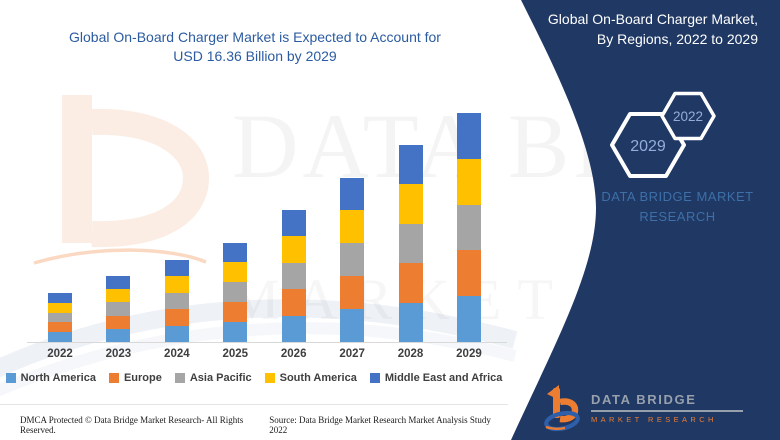  What do you see at coordinates (118, 354) in the screenshot?
I see `x-axis-label-2023: 2023` at bounding box center [118, 354].